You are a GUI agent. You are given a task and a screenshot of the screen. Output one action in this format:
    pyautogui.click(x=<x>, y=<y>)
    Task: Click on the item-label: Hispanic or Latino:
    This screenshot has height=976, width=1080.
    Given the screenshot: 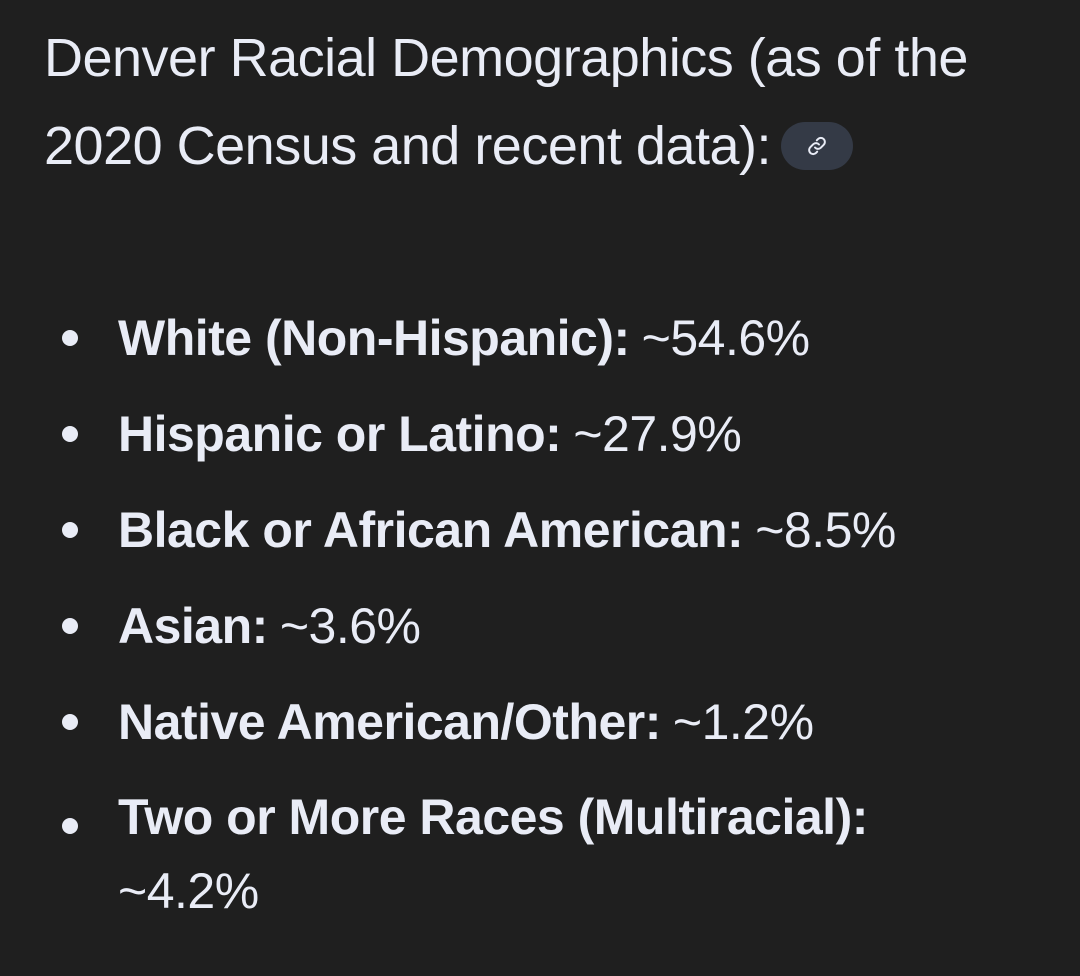 What is the action you would take?
    pyautogui.click(x=340, y=434)
    